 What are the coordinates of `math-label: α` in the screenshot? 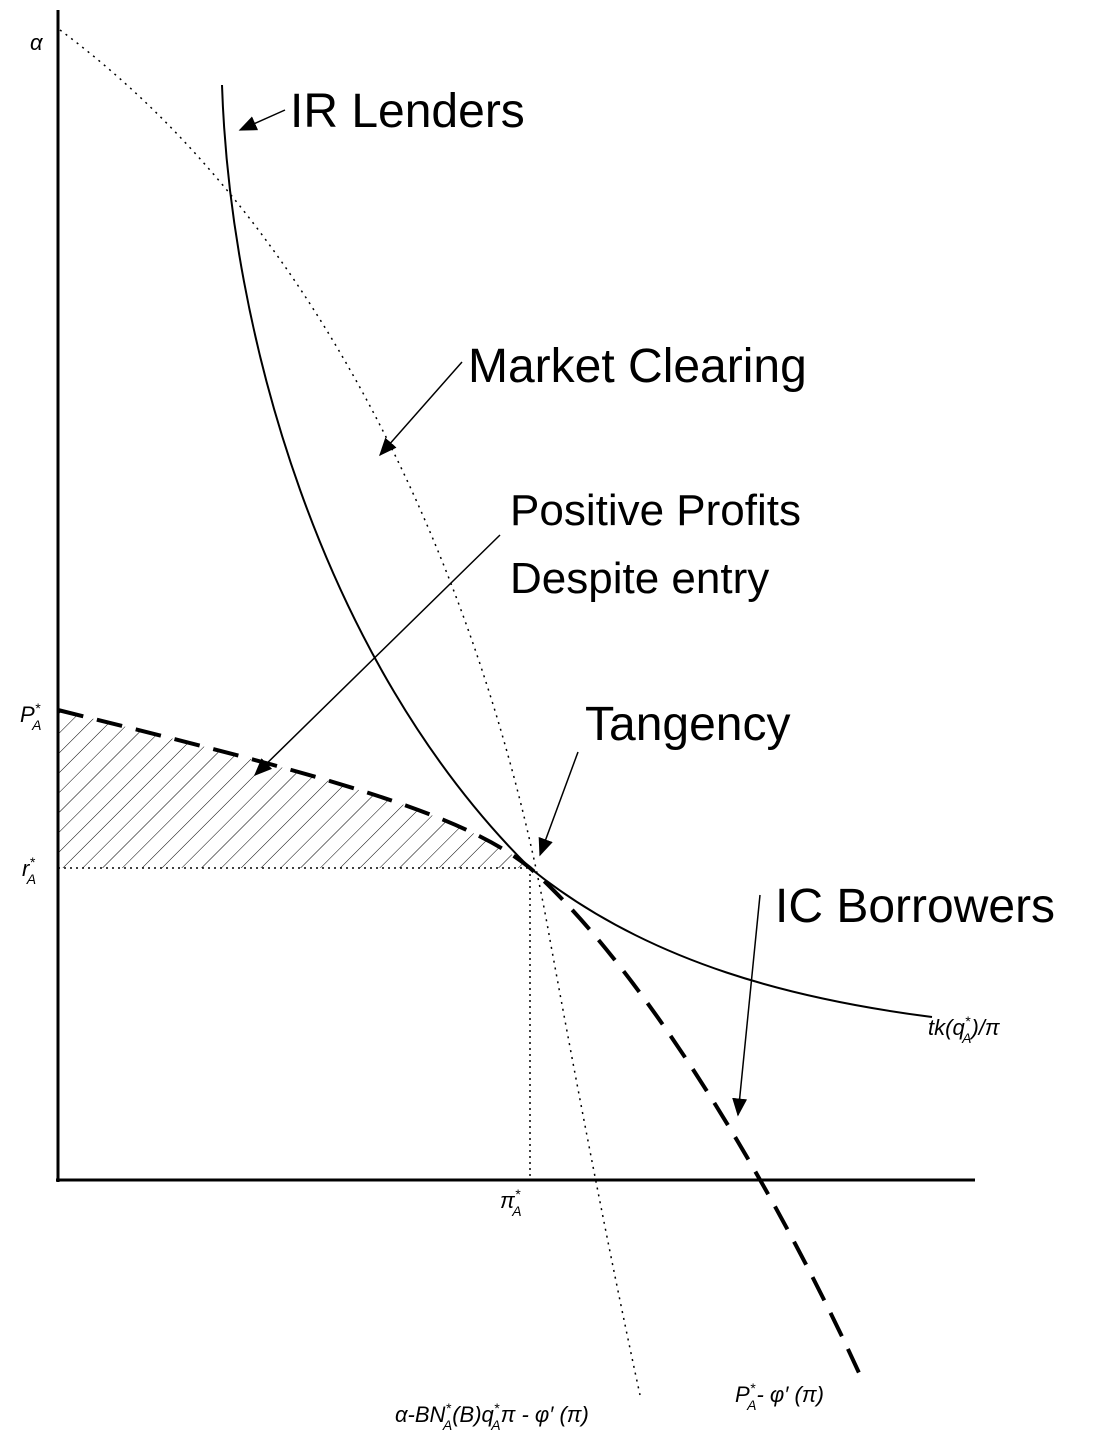 It's located at (37, 42).